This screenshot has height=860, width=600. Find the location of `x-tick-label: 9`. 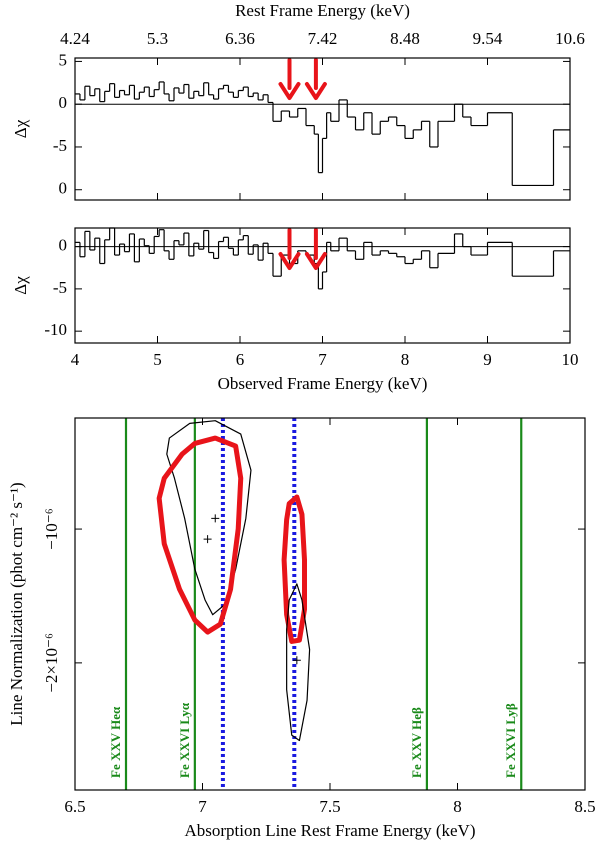

x-tick-label: 9 is located at coordinates (487, 359).